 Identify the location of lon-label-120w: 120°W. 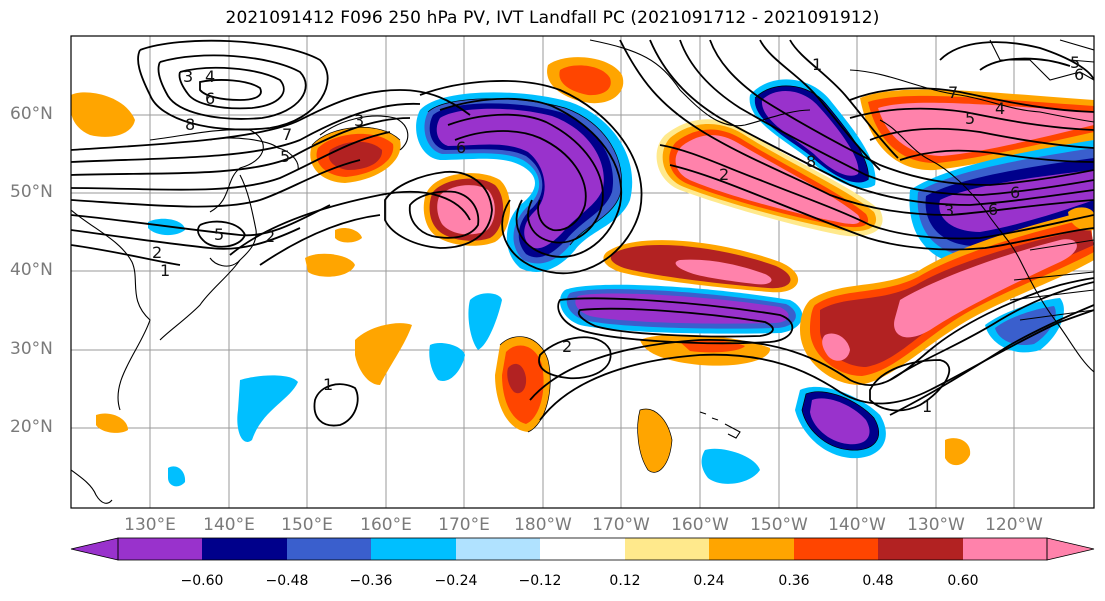
(1014, 525).